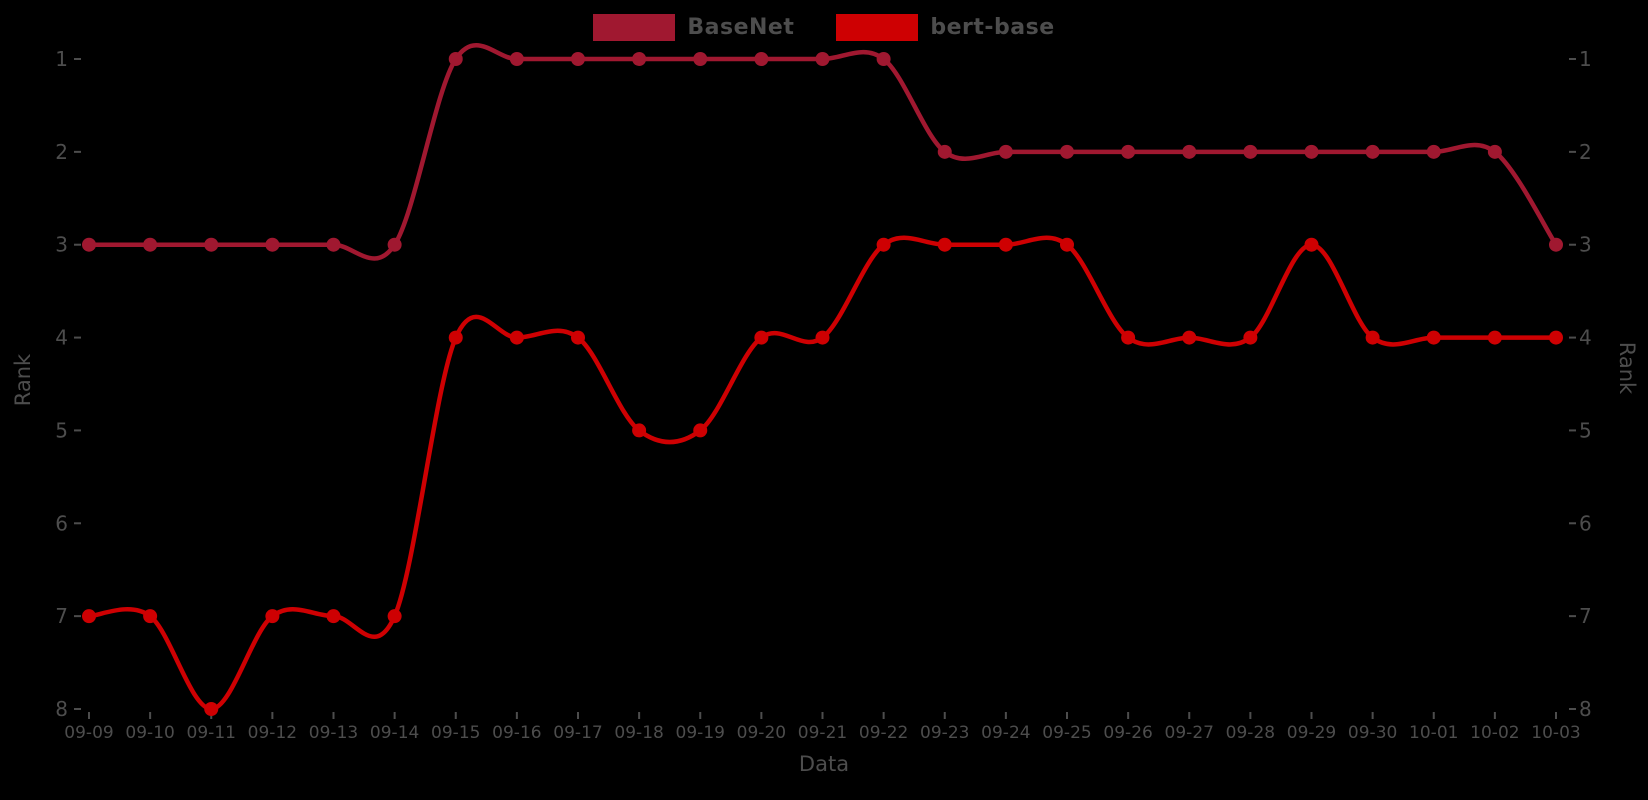 This screenshot has height=800, width=1648. I want to click on x-tick-label: 09-17, so click(577, 733).